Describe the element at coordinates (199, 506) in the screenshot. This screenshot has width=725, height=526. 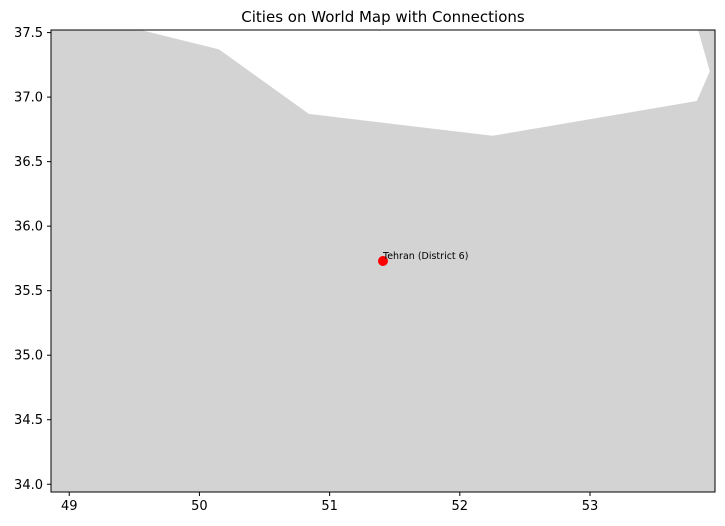
I see `x-tick-label: 50` at that location.